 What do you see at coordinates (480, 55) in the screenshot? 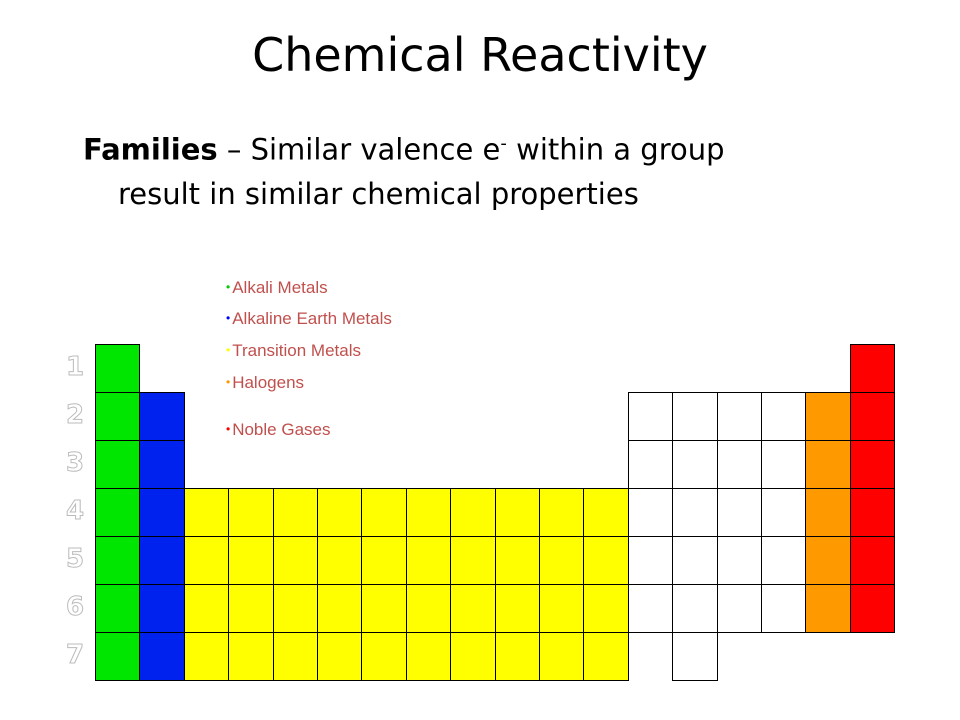
I see `slide-title: Chemical Reactivity` at bounding box center [480, 55].